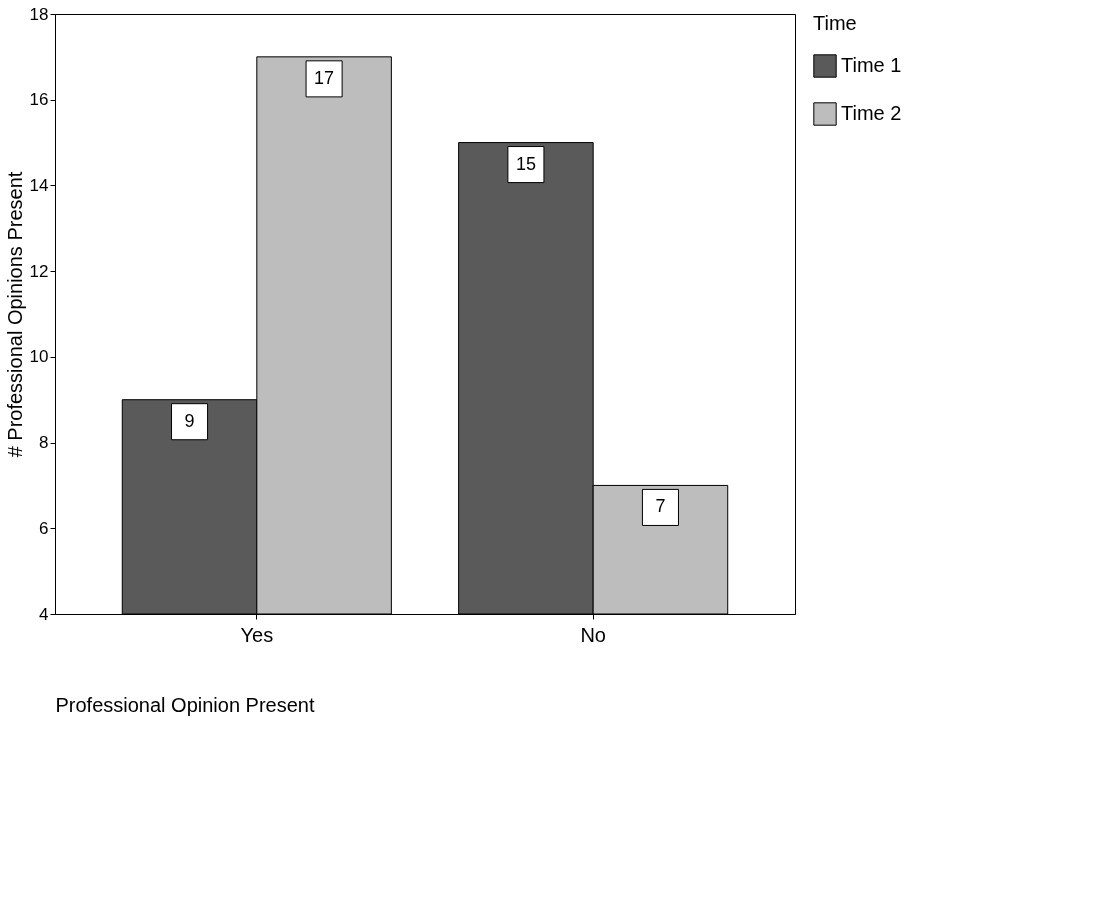  Describe the element at coordinates (835, 23) in the screenshot. I see `legend-title: Time` at that location.